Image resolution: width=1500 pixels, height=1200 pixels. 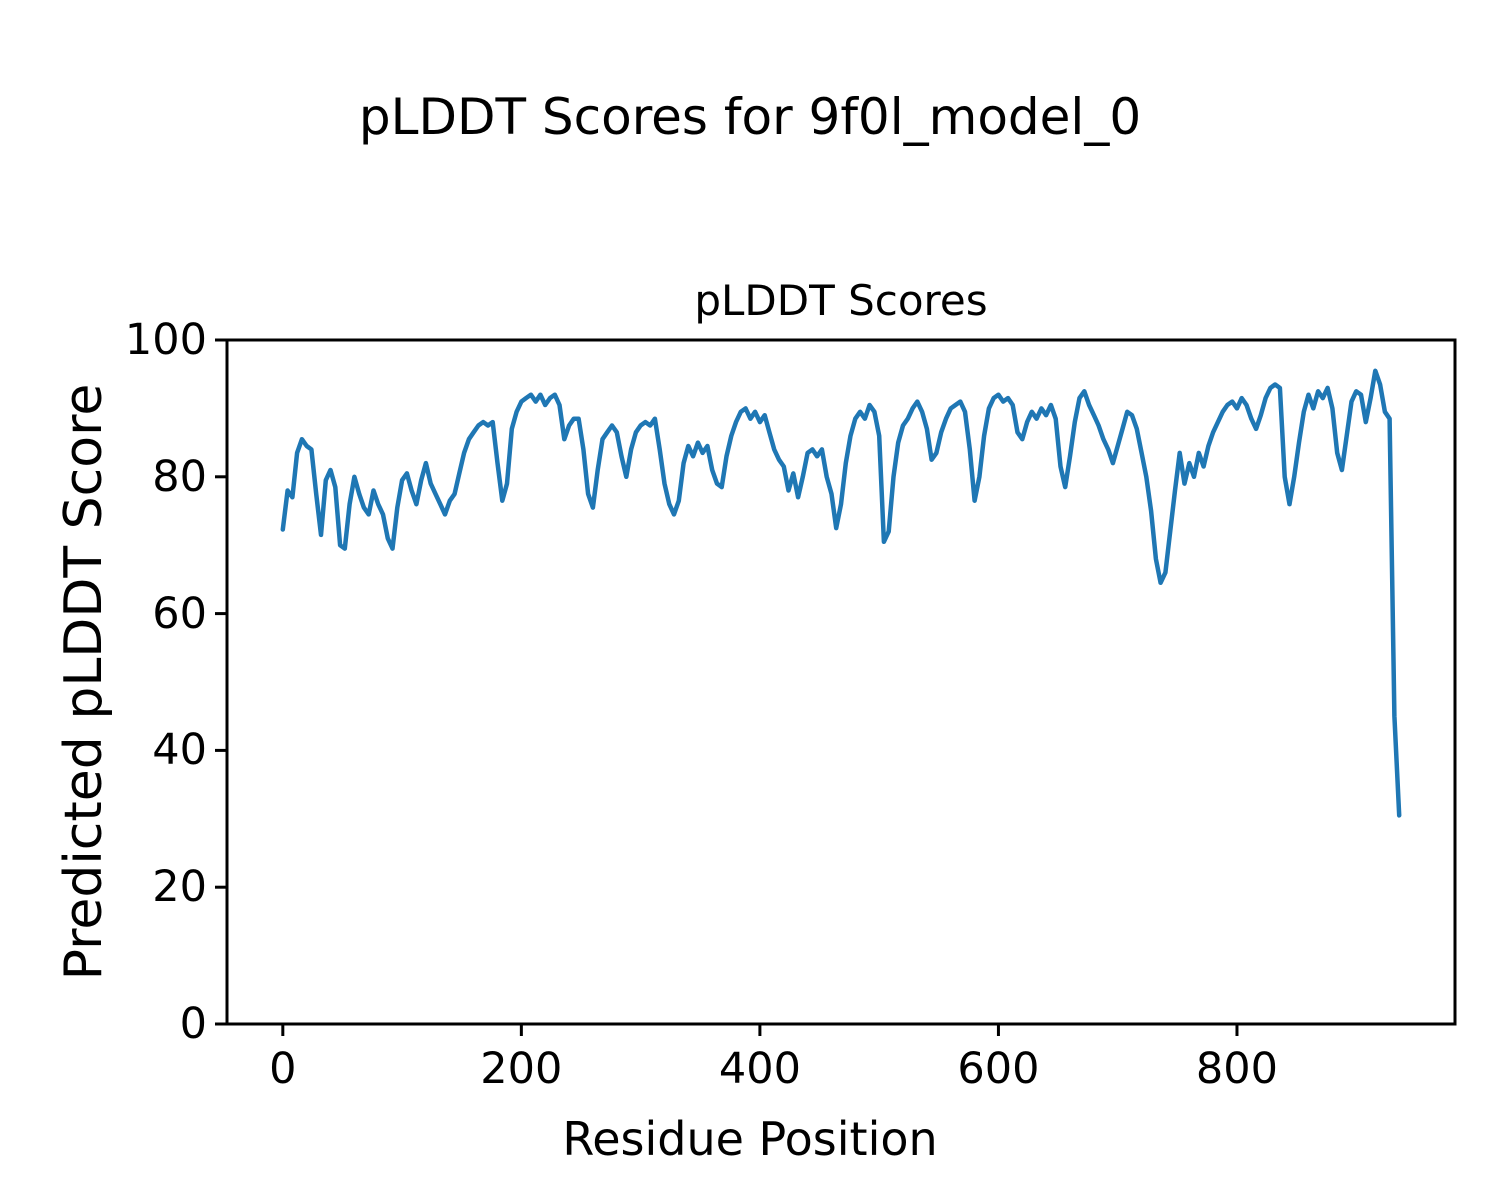 What do you see at coordinates (165, 340) in the screenshot?
I see `y-tick-label: 100` at bounding box center [165, 340].